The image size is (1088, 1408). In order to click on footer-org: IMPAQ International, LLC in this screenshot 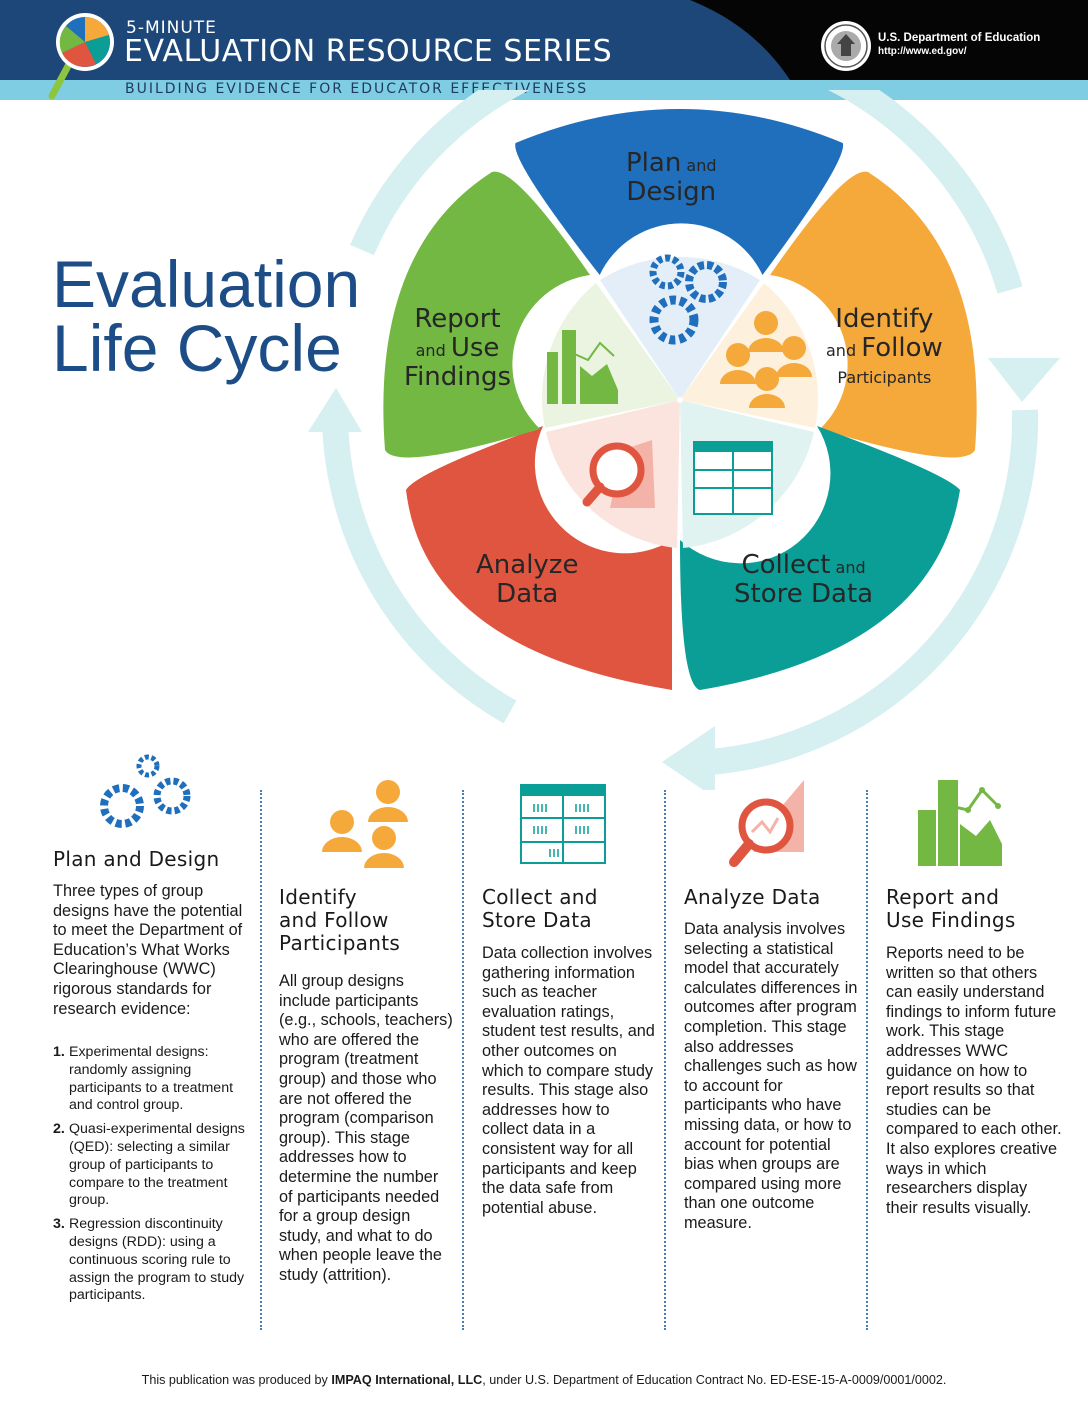, I will do `click(407, 1380)`.